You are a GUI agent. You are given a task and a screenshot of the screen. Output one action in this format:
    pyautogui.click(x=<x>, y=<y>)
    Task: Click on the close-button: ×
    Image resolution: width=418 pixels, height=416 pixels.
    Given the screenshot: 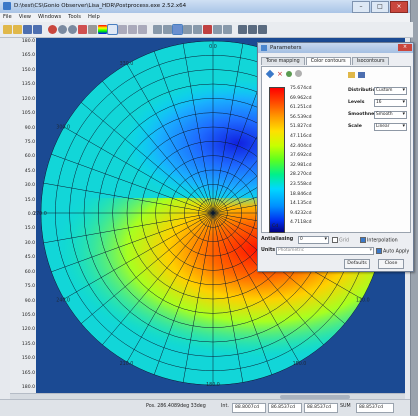 What is the action you would take?
    pyautogui.click(x=399, y=7)
    